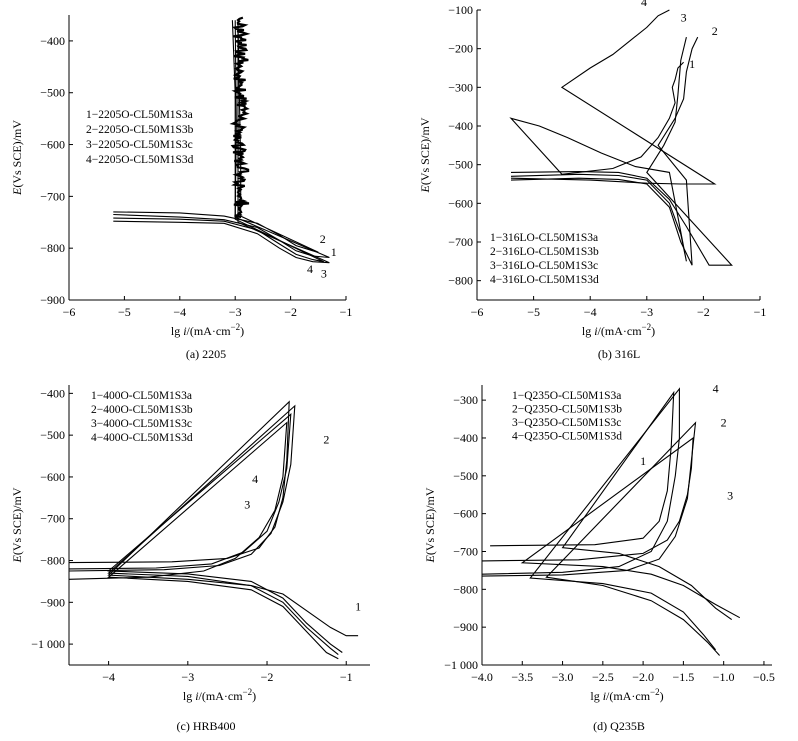  What do you see at coordinates (139, 145) in the screenshot?
I see `legend-entry: 3−2205O-CL50M1S3c` at bounding box center [139, 145].